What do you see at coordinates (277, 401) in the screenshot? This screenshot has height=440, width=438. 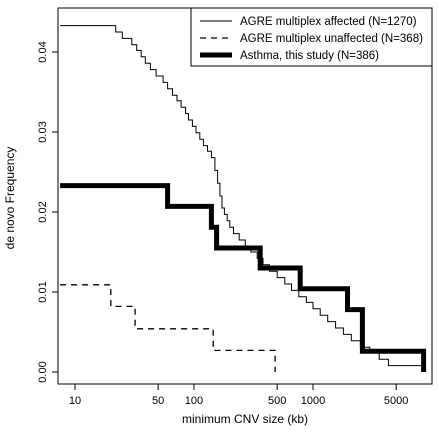 I see `x-tick-label: 500` at bounding box center [277, 401].